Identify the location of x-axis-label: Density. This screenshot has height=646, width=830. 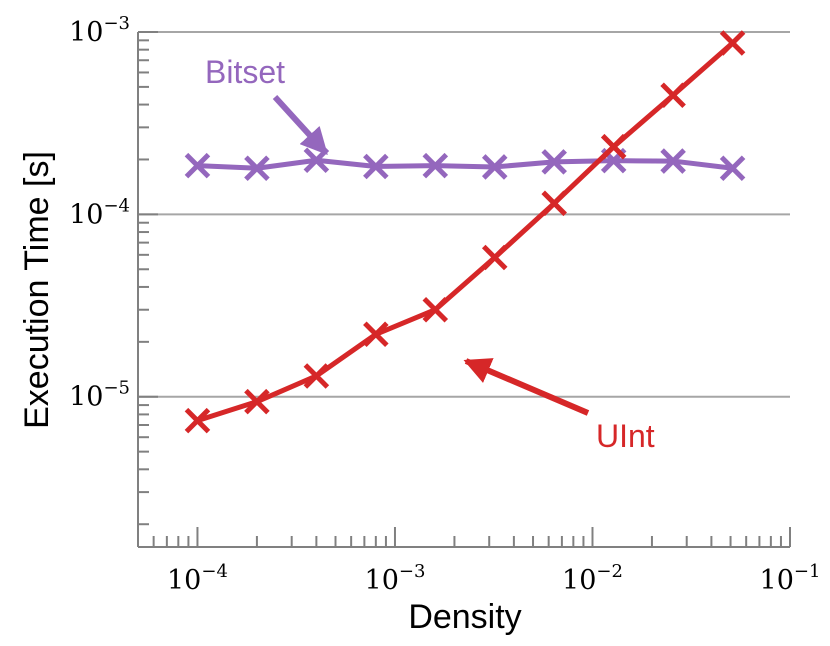
(464, 617).